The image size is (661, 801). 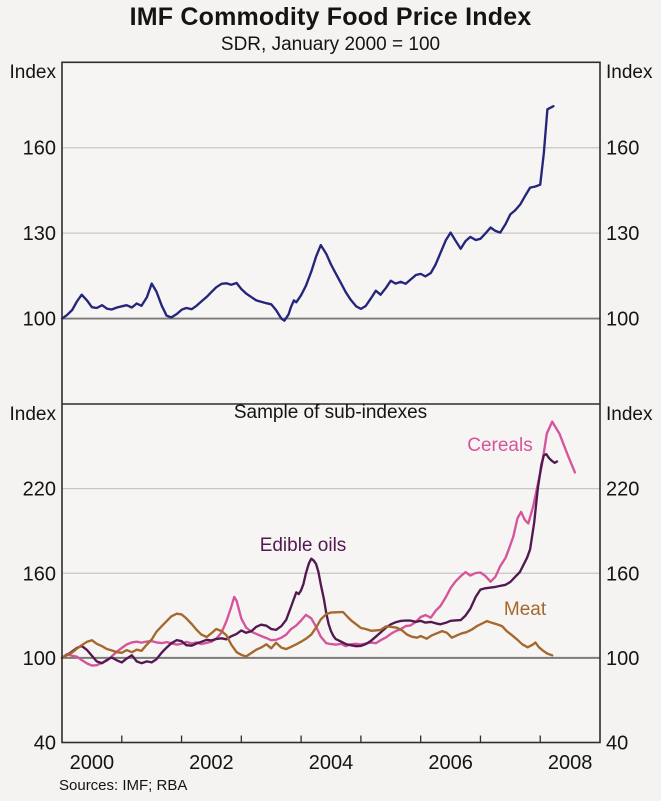 I want to click on chart-title: IMF Commodity Food Price Index, so click(x=330, y=17).